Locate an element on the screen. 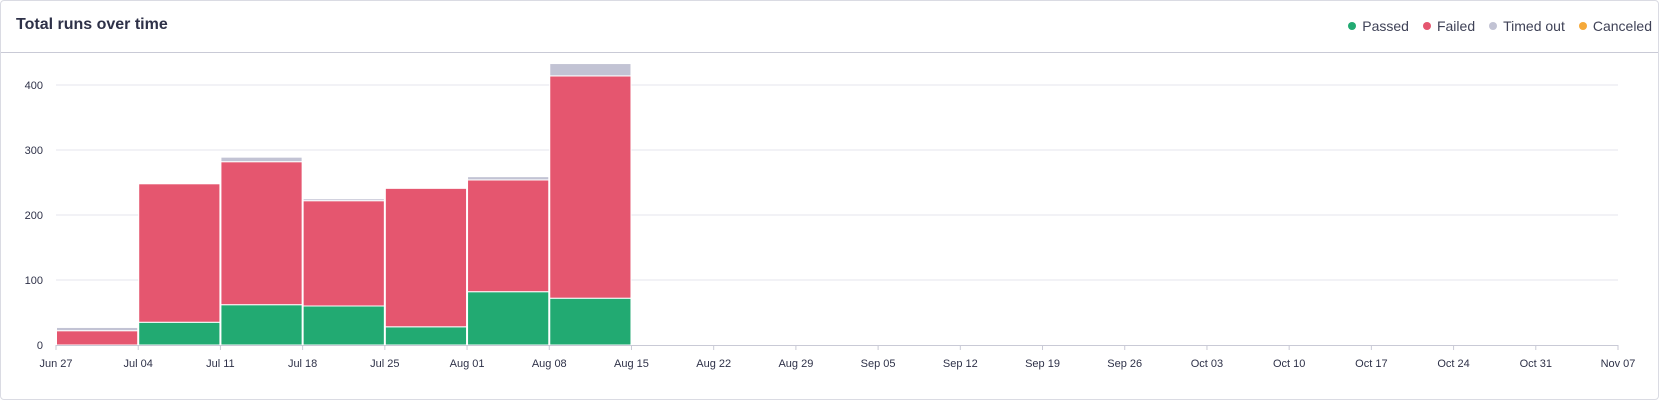  legend-dot-canceled-icon is located at coordinates (1582, 26).